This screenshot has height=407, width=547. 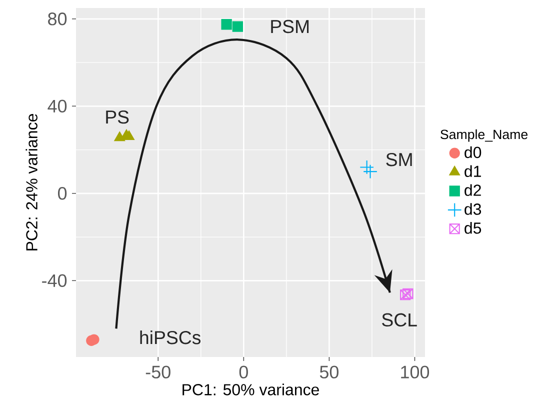 I want to click on legend-label: d1, so click(x=472, y=171).